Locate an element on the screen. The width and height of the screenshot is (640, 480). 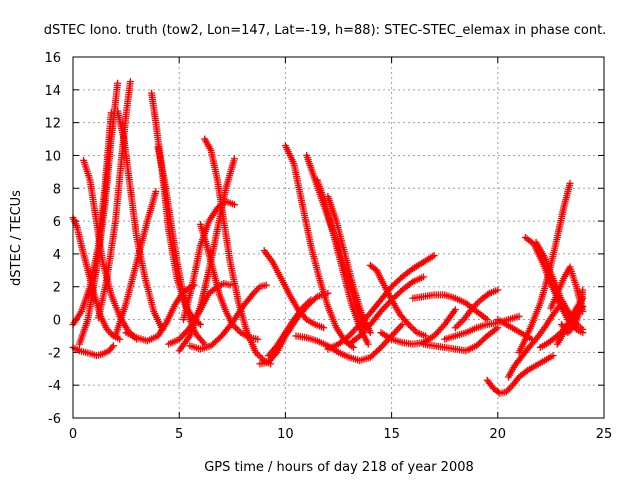
series-15-points is located at coordinates (238, 251).